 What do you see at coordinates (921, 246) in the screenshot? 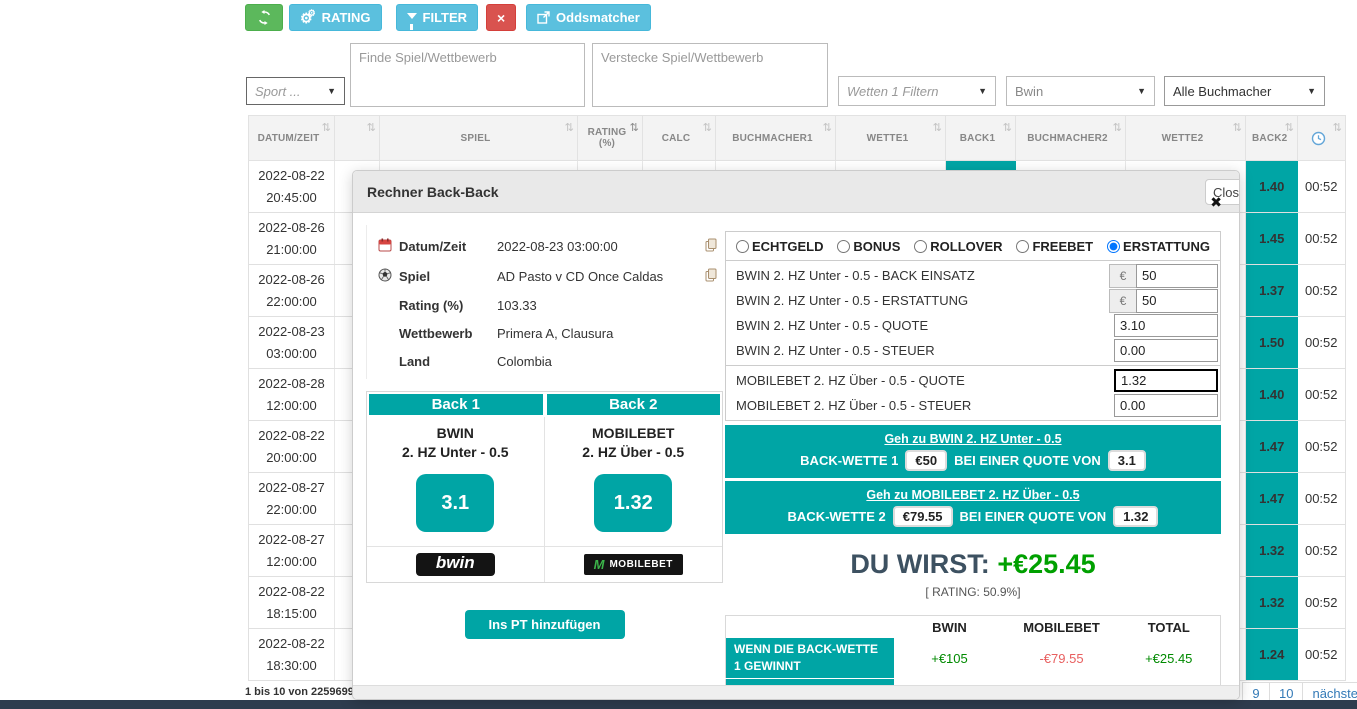
I see `mode-rollover-radio` at bounding box center [921, 246].